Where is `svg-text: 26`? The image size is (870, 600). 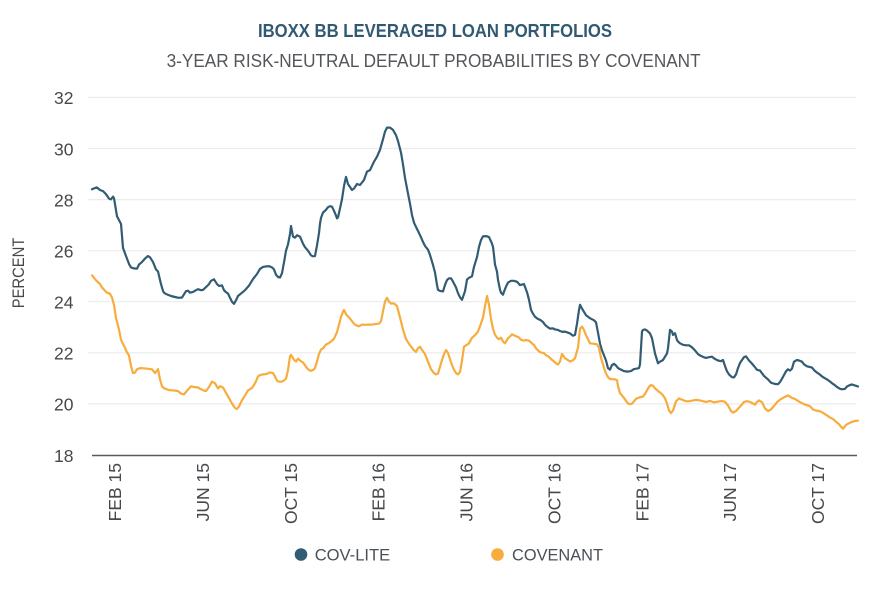 svg-text: 26 is located at coordinates (63, 252).